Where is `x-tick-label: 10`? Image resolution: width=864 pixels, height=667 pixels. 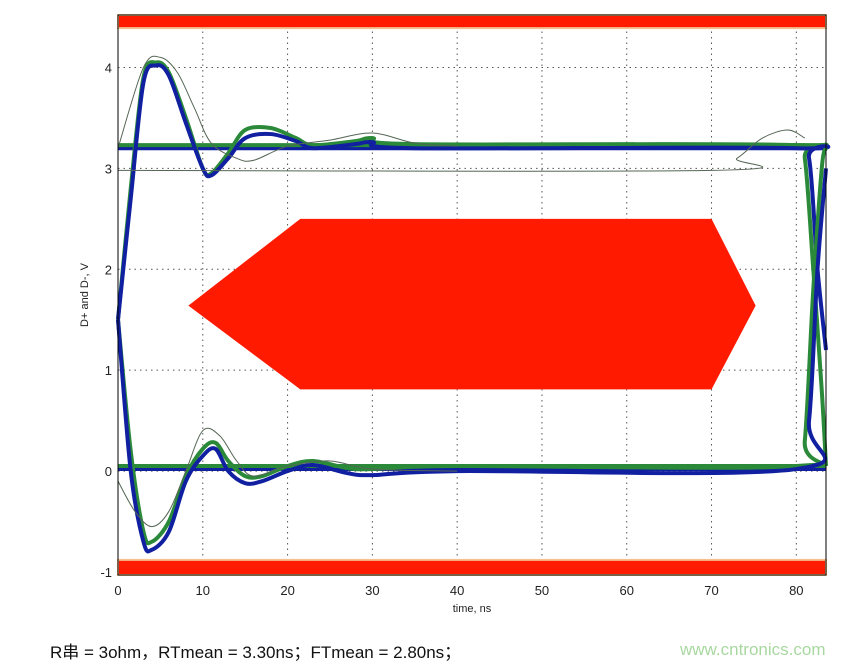
x-tick-label: 10 is located at coordinates (203, 590).